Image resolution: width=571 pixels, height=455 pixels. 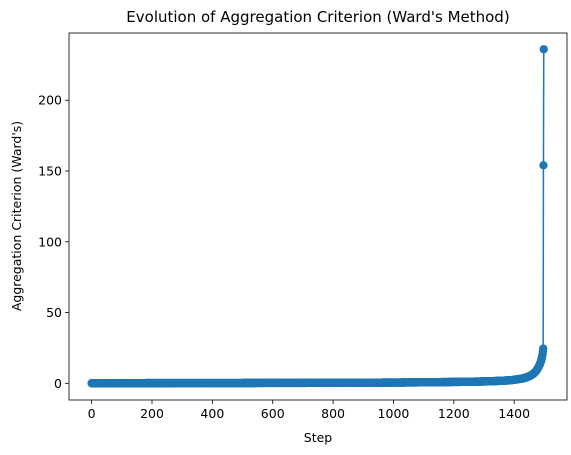 What do you see at coordinates (58, 383) in the screenshot?
I see `y-tick-label: 0` at bounding box center [58, 383].